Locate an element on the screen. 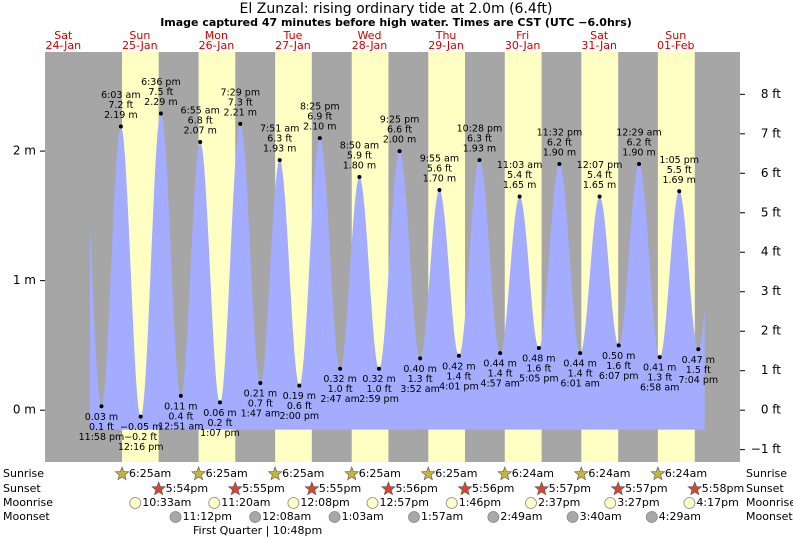 The width and height of the screenshot is (793, 538). moonset-time: 2:49am is located at coordinates (521, 516).